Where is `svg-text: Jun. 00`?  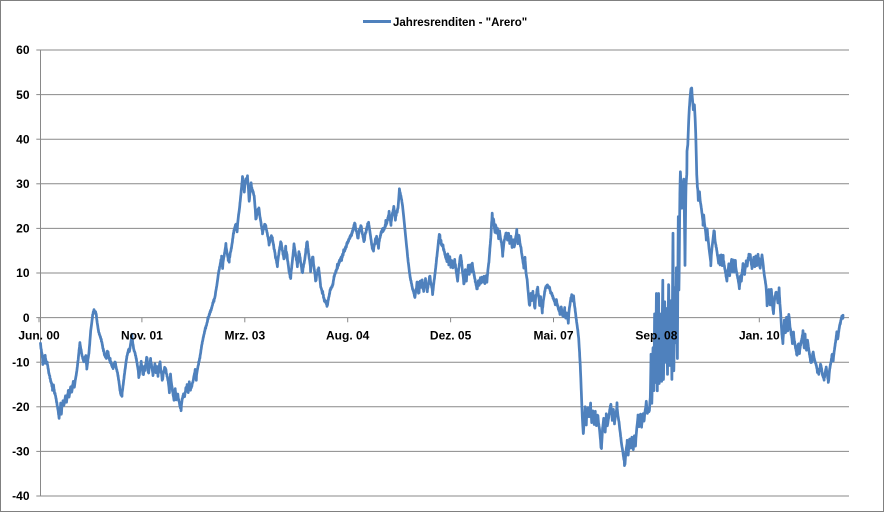 svg-text: Jun. 00 is located at coordinates (39, 336).